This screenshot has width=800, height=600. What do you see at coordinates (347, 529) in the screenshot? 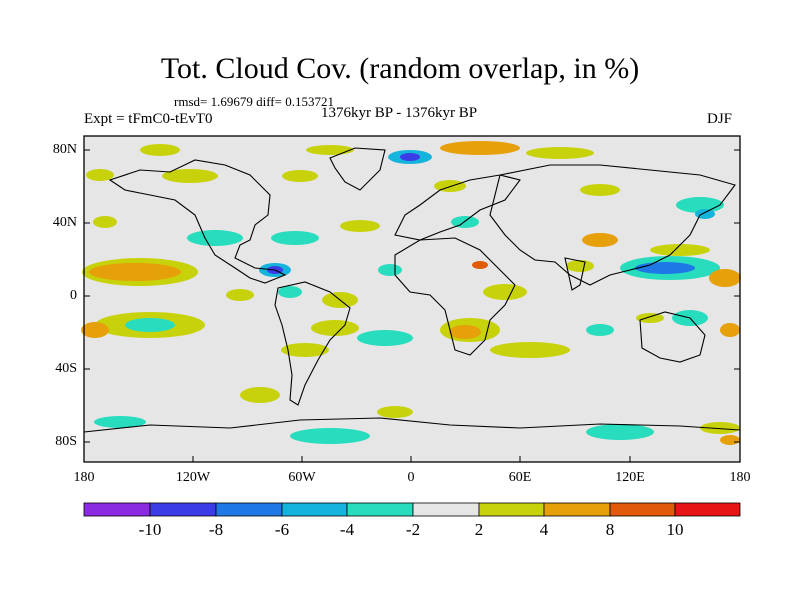
I see `colorbar-label: -4` at bounding box center [347, 529].